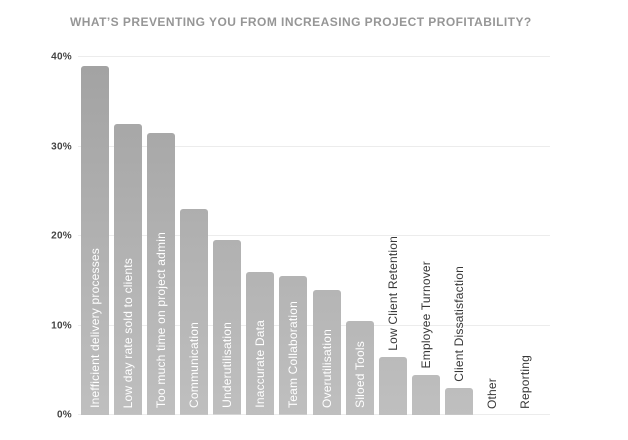  What do you see at coordinates (459, 324) in the screenshot?
I see `bar-label: Client Dissatisfaction` at bounding box center [459, 324].